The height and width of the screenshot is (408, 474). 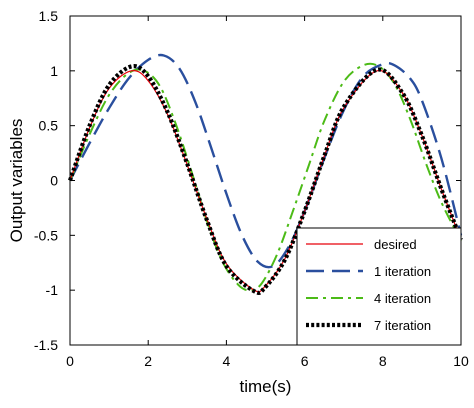 I want to click on x-tick-label: 0, so click(x=70, y=361).